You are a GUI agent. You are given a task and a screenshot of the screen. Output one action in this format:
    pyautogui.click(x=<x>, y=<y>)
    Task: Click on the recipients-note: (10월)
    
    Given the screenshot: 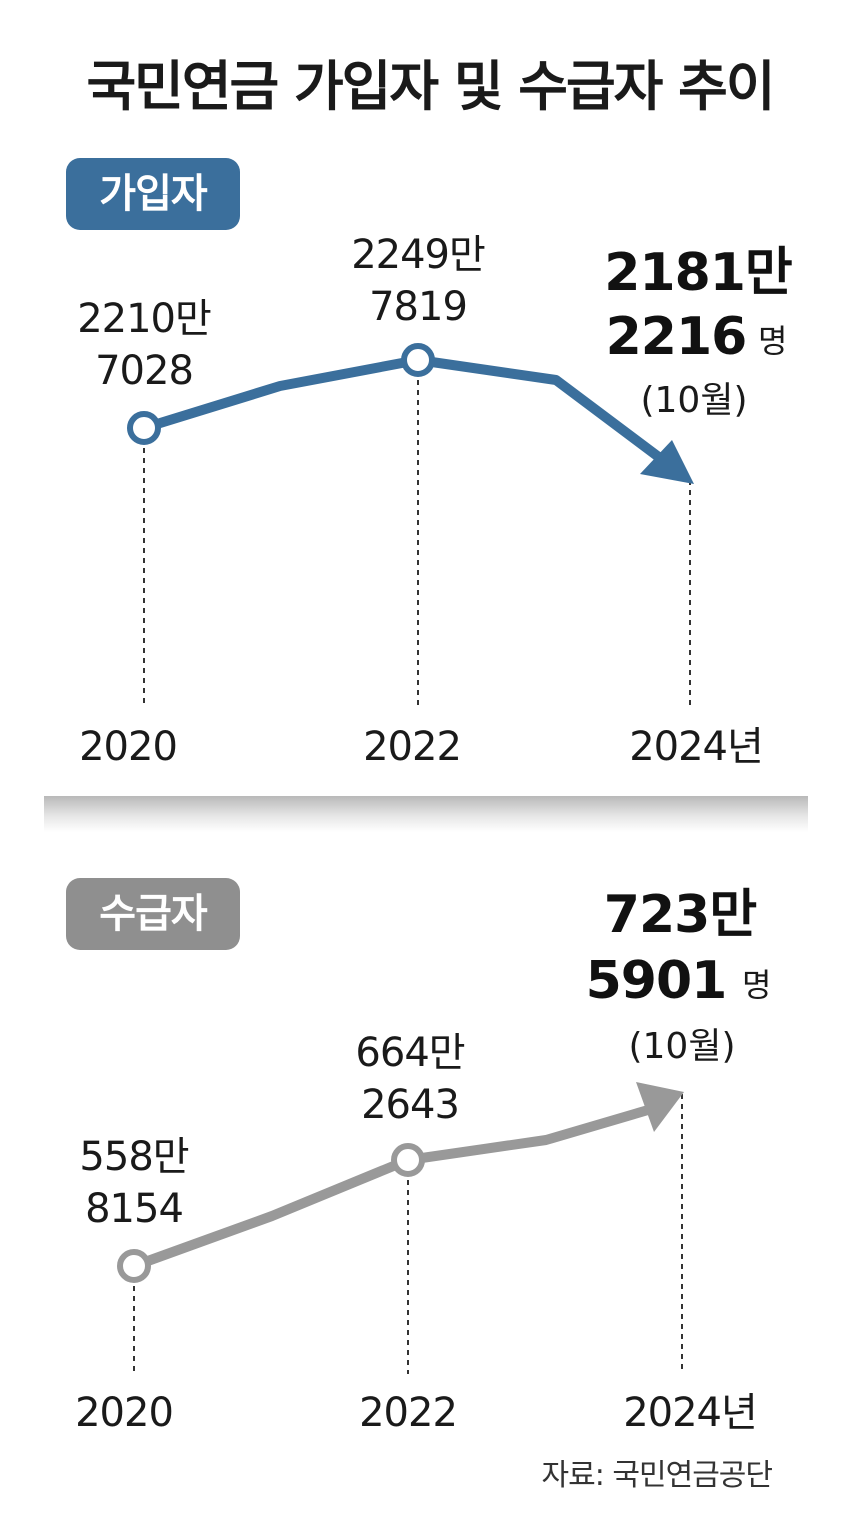 What is the action you would take?
    pyautogui.click(x=681, y=1046)
    